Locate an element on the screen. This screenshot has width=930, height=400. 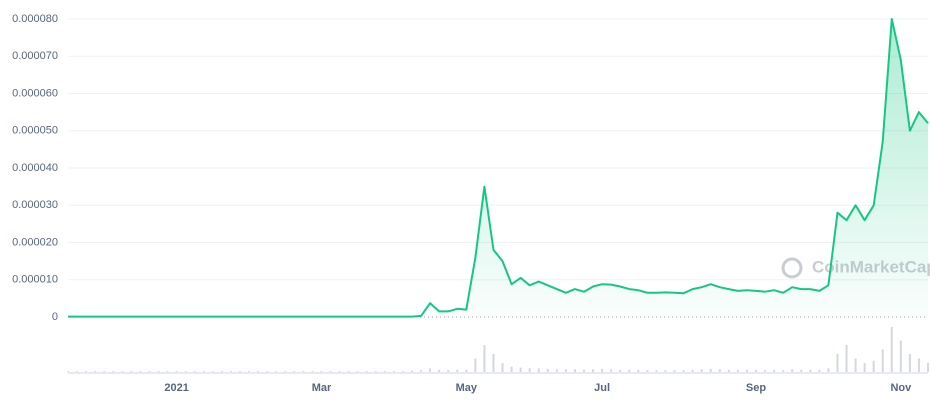
y-tick-label: 0.000050 is located at coordinates (35, 131).